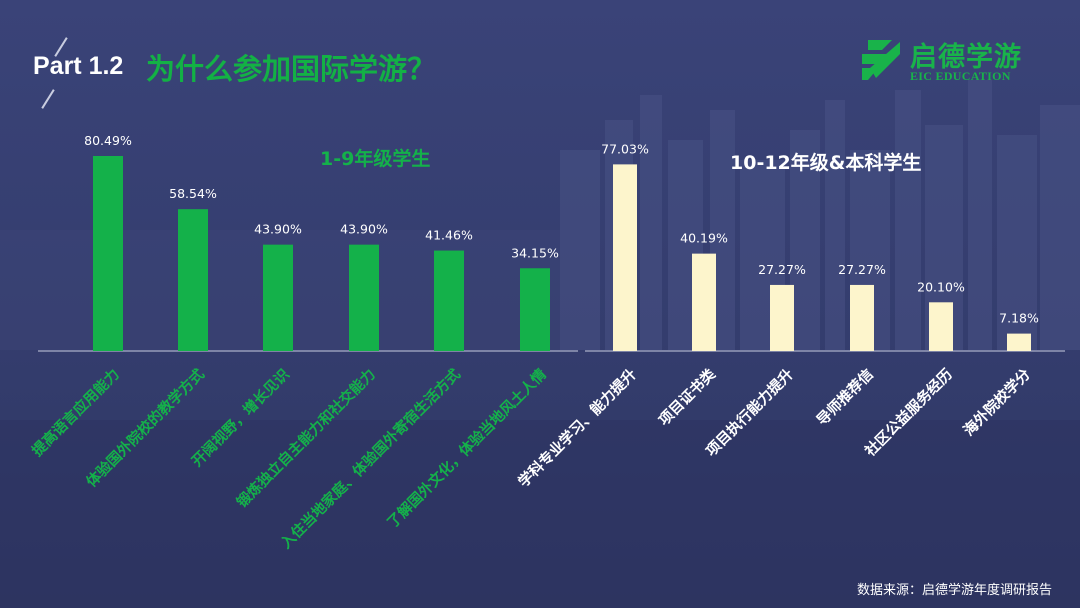 This screenshot has height=608, width=1080. Describe the element at coordinates (782, 269) in the screenshot. I see `chart-1-value-label-2: 27.27%` at that location.